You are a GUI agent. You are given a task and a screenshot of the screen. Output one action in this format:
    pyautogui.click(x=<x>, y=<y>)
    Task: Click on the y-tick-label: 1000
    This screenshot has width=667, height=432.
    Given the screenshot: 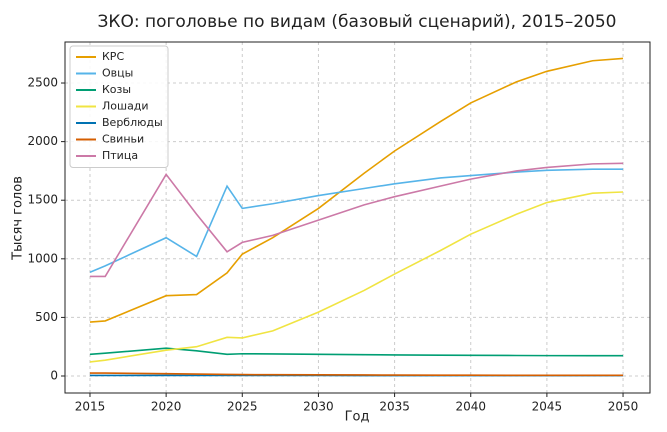 What is the action you would take?
    pyautogui.click(x=42, y=258)
    